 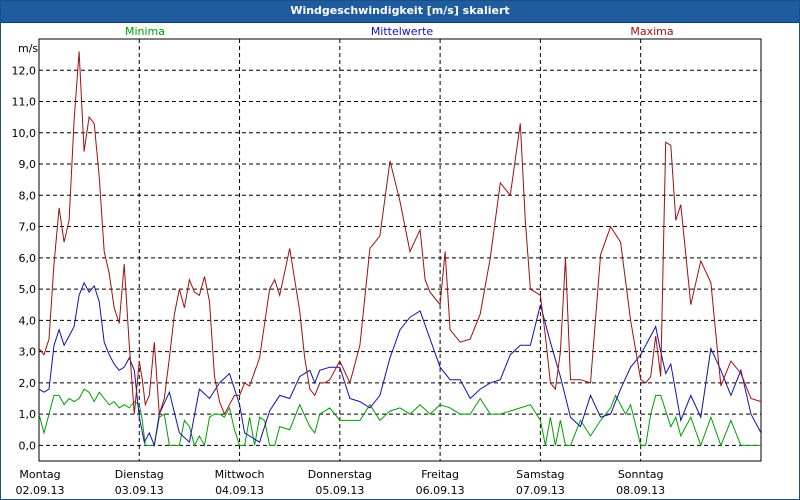 I want to click on y-tick-label: 4,0, so click(x=28, y=320).